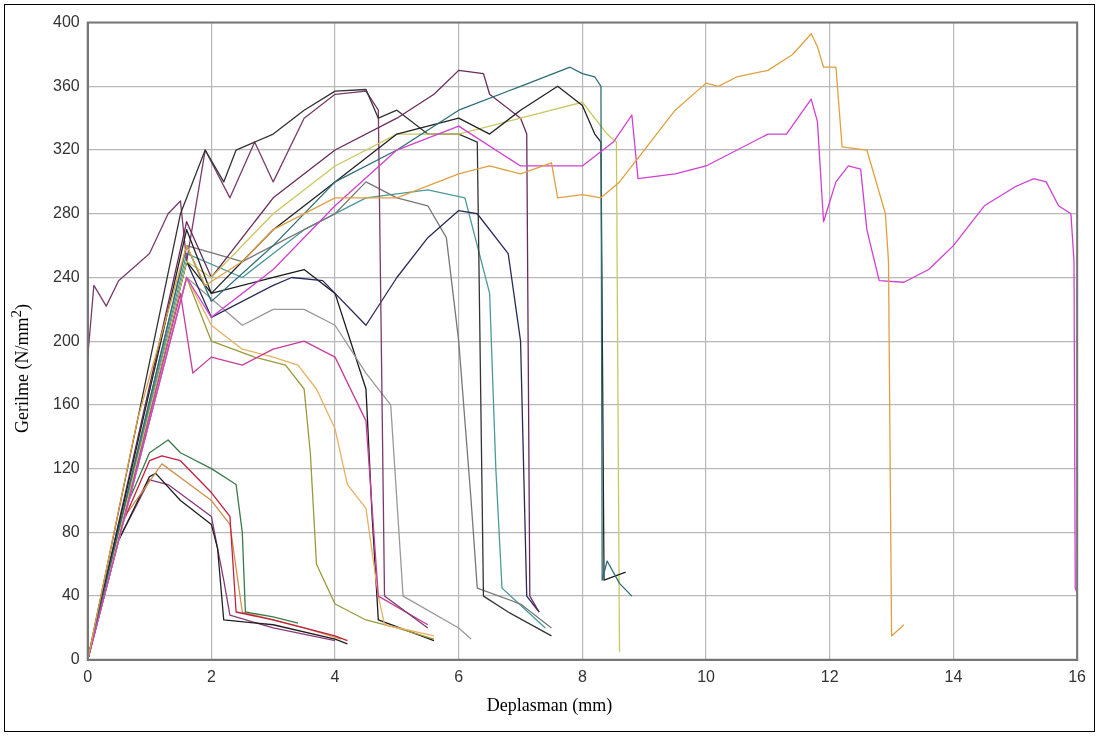  I want to click on y-tick-label: 400, so click(66, 22).